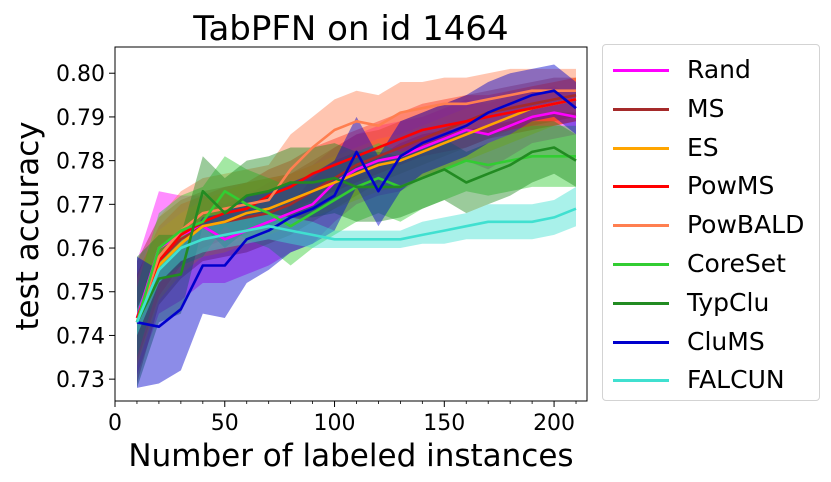 Image resolution: width=831 pixels, height=482 pixels. I want to click on line-falcun, so click(356, 265).